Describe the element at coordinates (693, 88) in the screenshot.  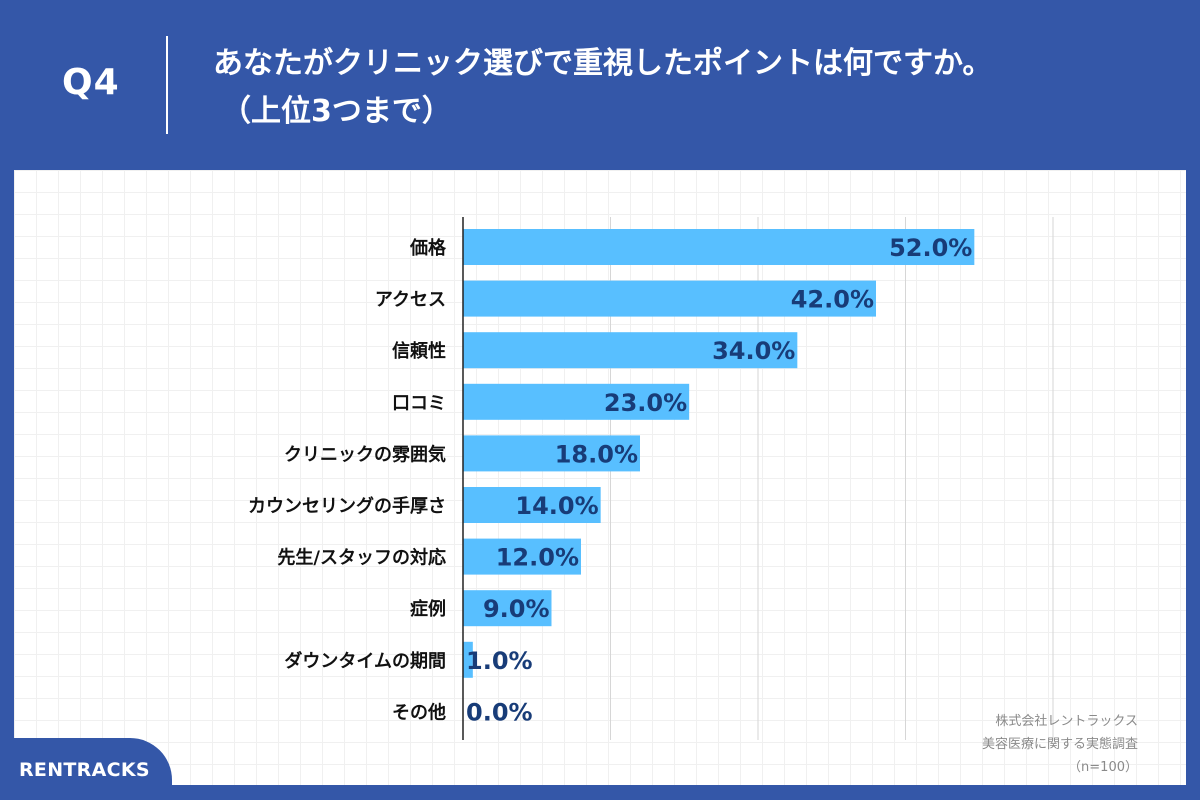
I see `question-title: あなたがクリニック選びで重視したポイントは何ですか。 （上位3つまで）` at that location.